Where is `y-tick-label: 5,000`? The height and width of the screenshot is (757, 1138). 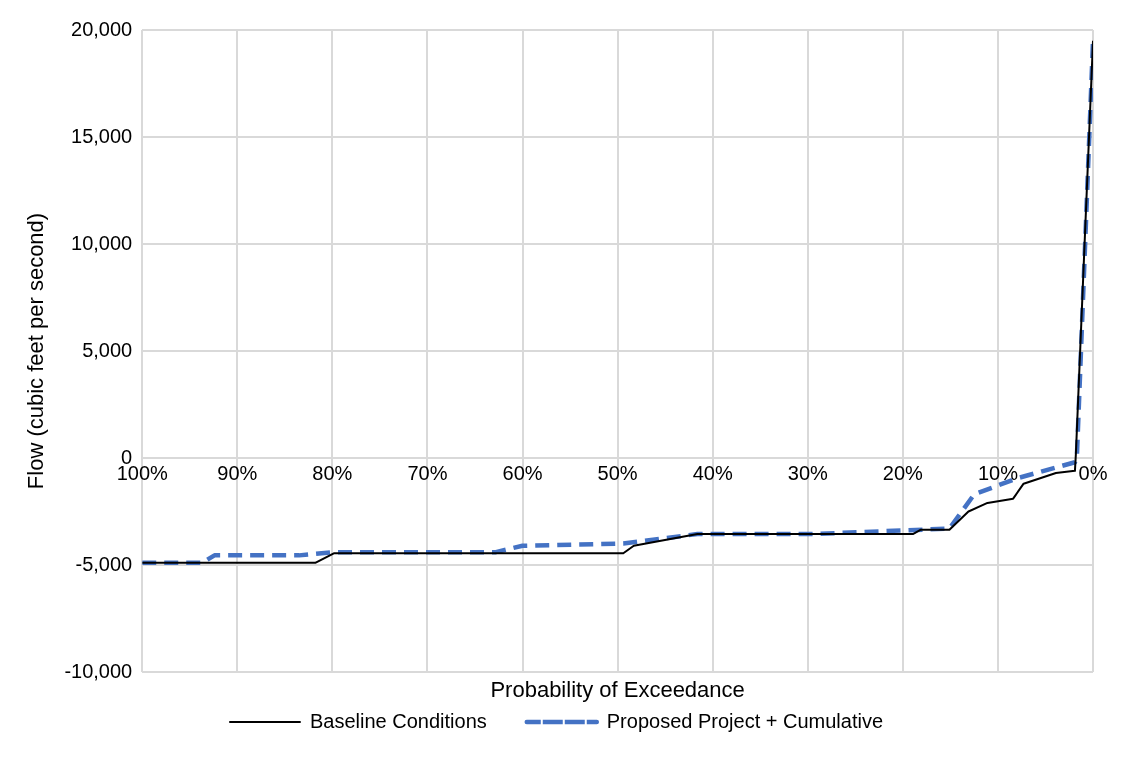 y-tick-label: 5,000 is located at coordinates (107, 349).